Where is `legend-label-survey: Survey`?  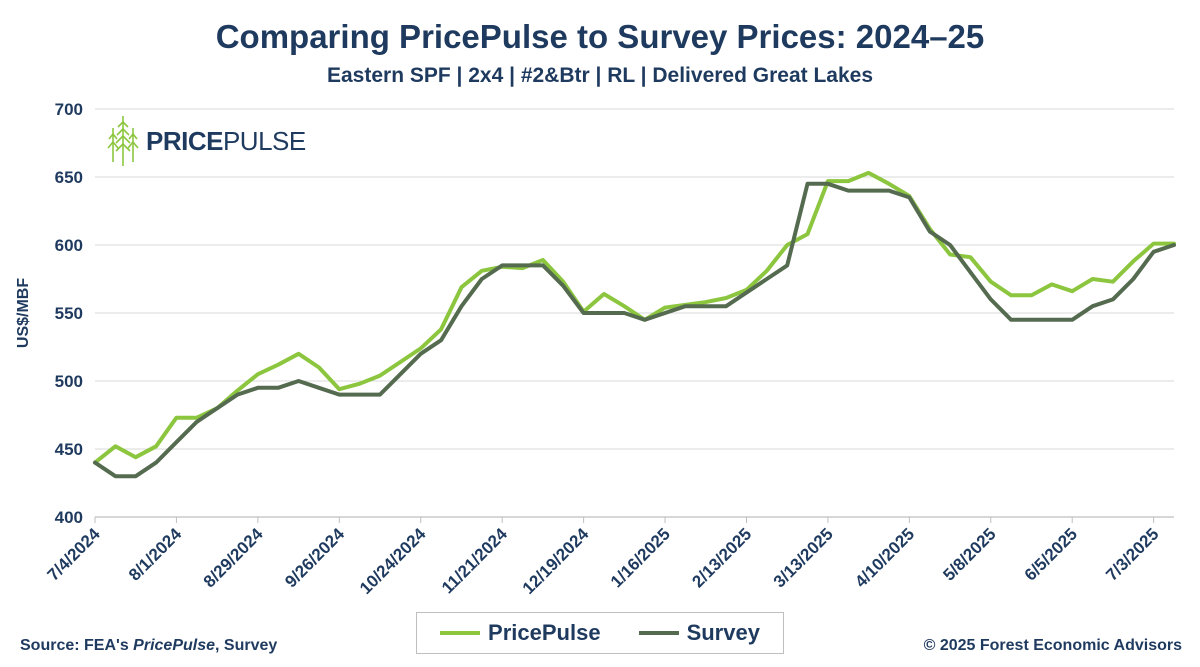 legend-label-survey: Survey is located at coordinates (723, 632).